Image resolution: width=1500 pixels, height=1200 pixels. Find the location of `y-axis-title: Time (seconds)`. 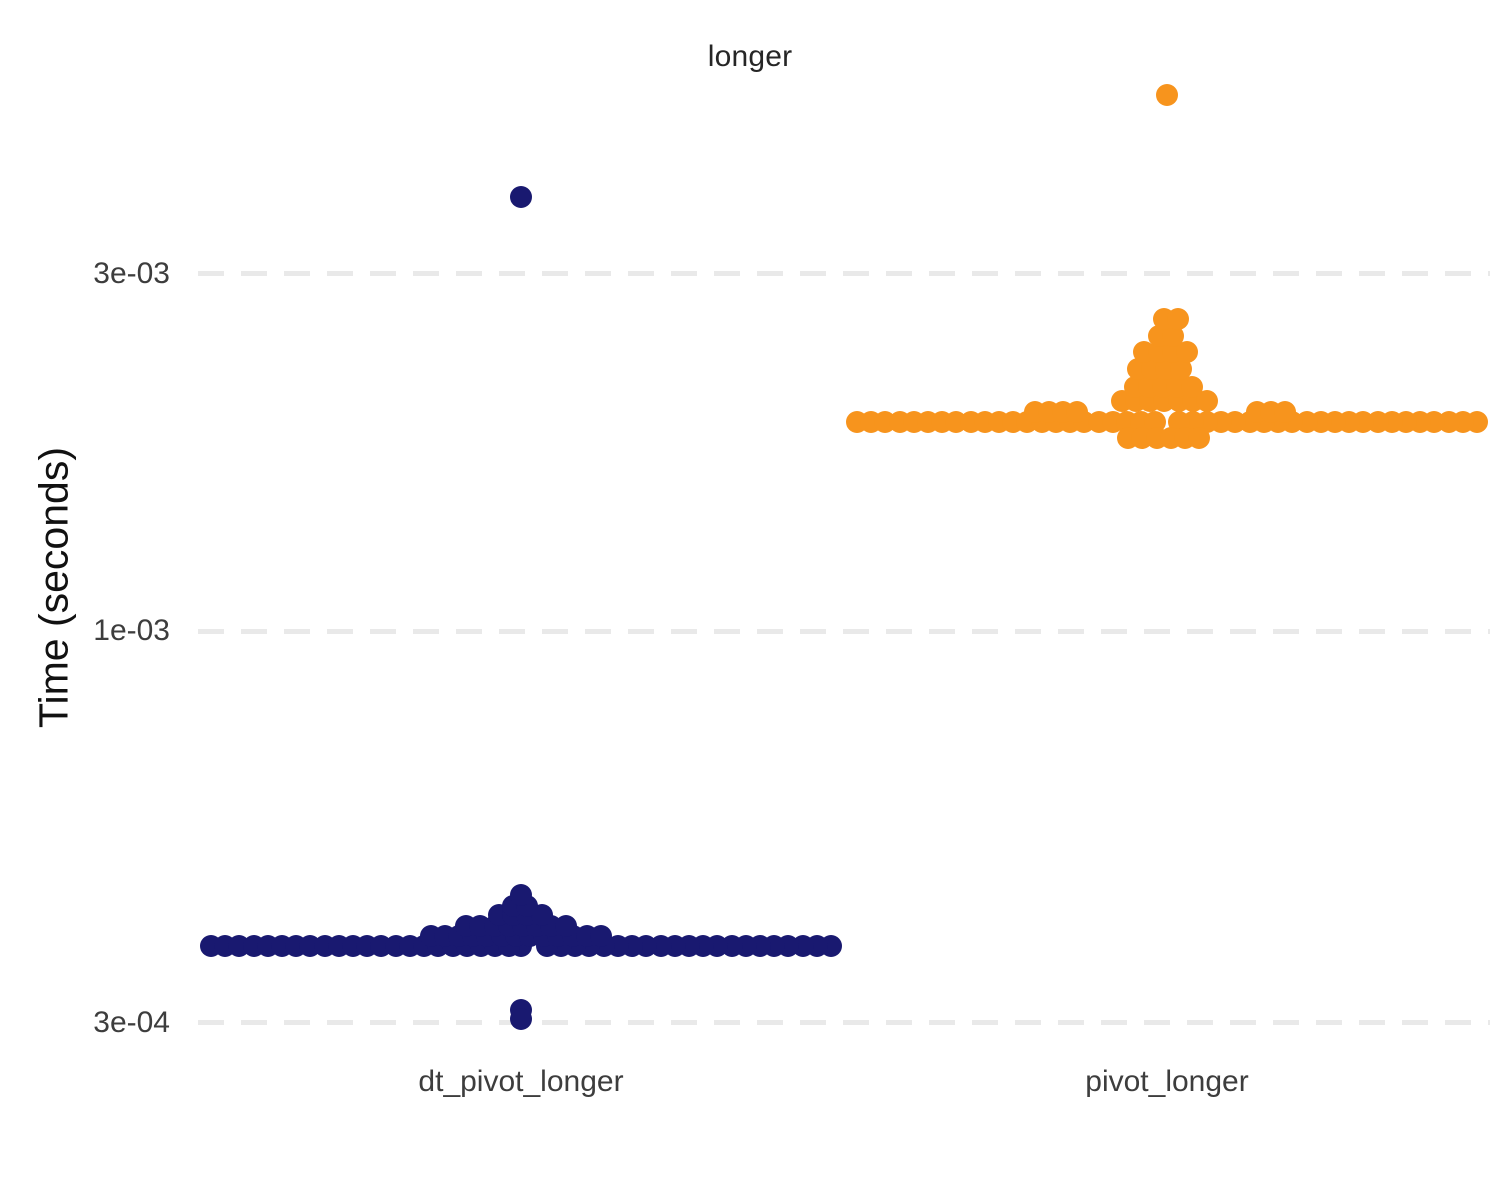

y-axis-title: Time (seconds) is located at coordinates (53, 587).